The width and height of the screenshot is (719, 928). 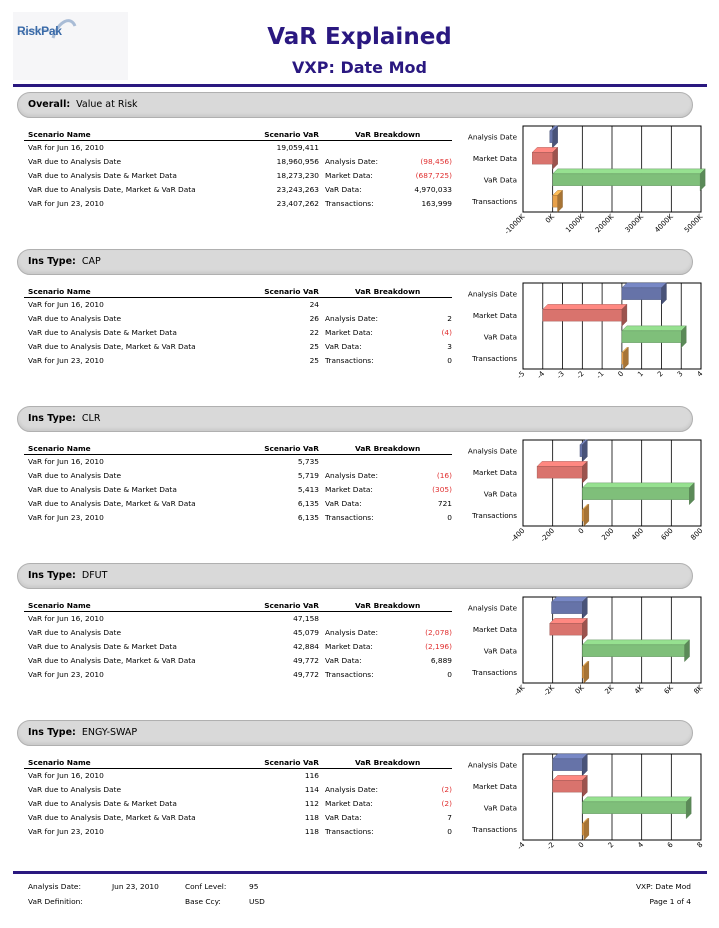 What do you see at coordinates (306, 646) in the screenshot?
I see `row-var: 42,884` at bounding box center [306, 646].